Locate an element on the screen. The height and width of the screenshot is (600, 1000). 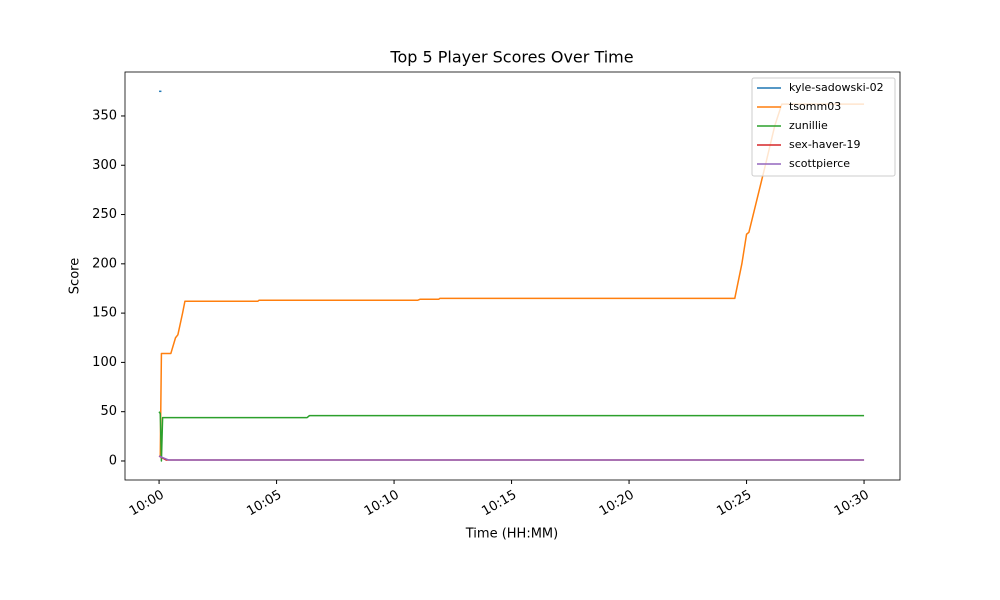
chart-title: Top 5 Player Scores Over Time is located at coordinates (511, 57).